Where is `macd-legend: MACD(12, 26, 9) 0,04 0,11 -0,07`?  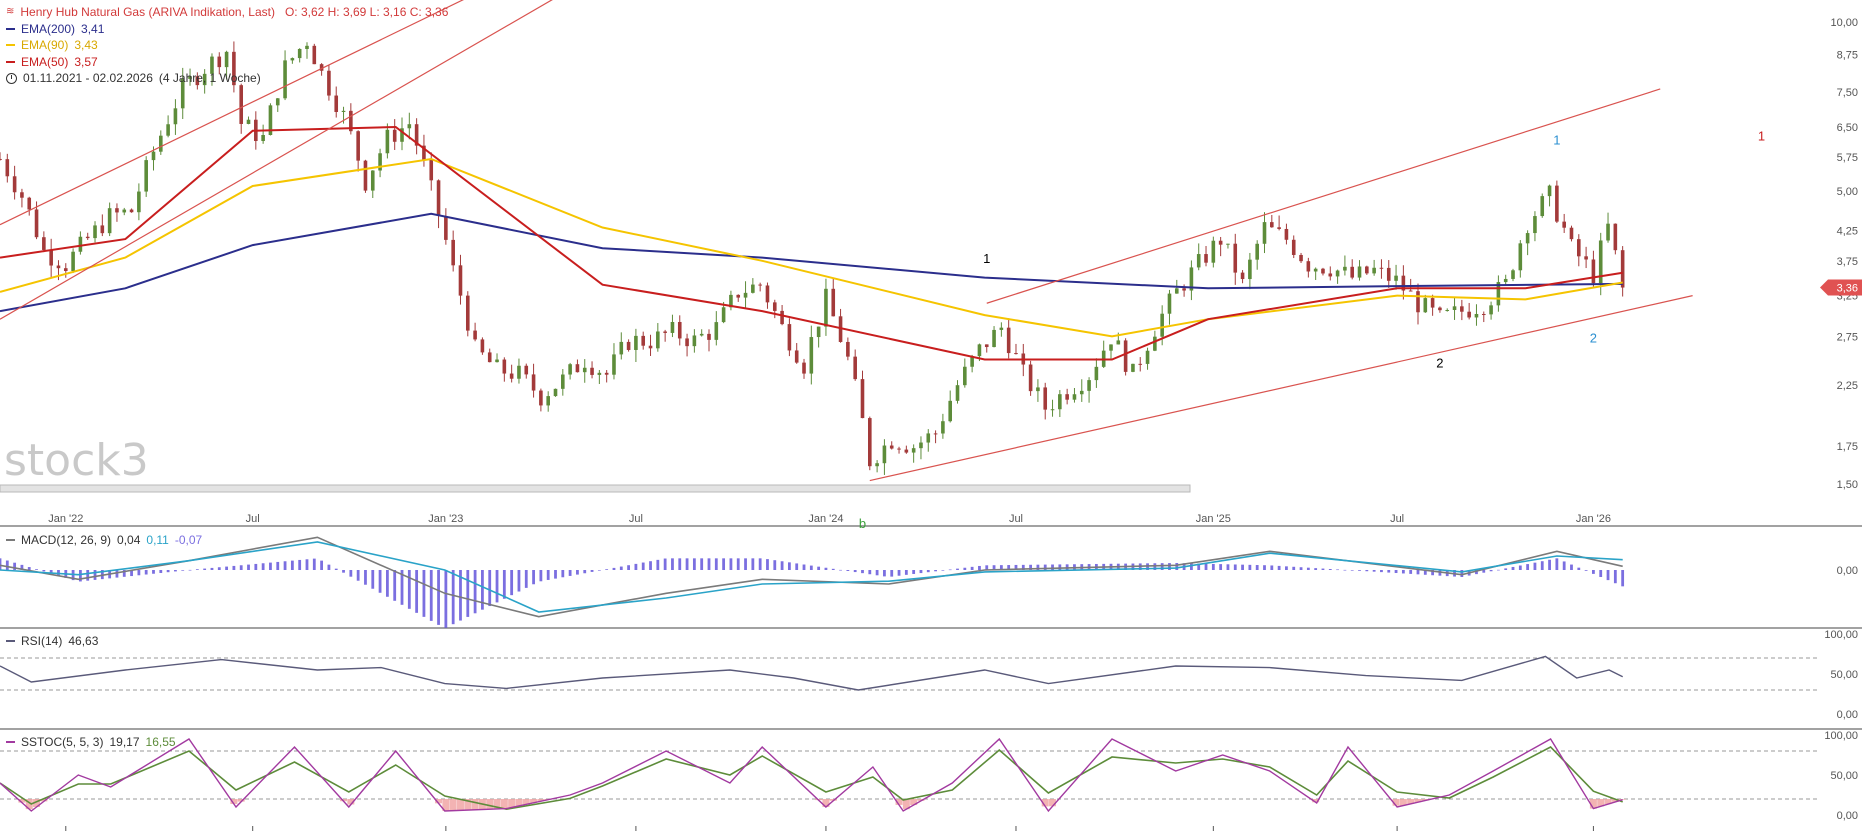 macd-legend: MACD(12, 26, 9) 0,04 0,11 -0,07 is located at coordinates (104, 540).